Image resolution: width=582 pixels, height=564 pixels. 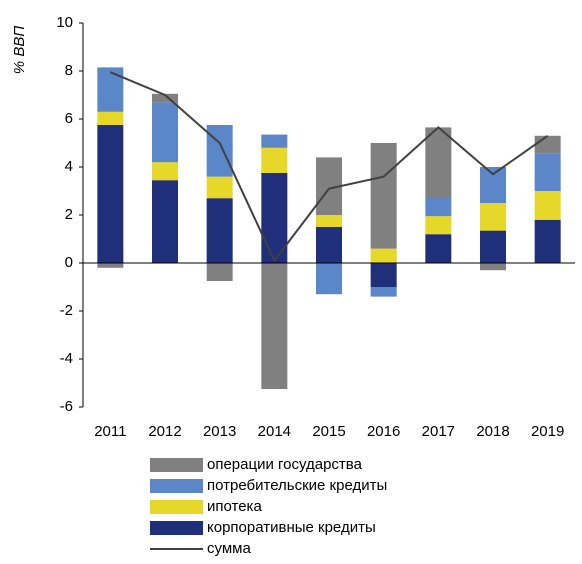 What do you see at coordinates (285, 464) in the screenshot?
I see `legend-label: операции государства` at bounding box center [285, 464].